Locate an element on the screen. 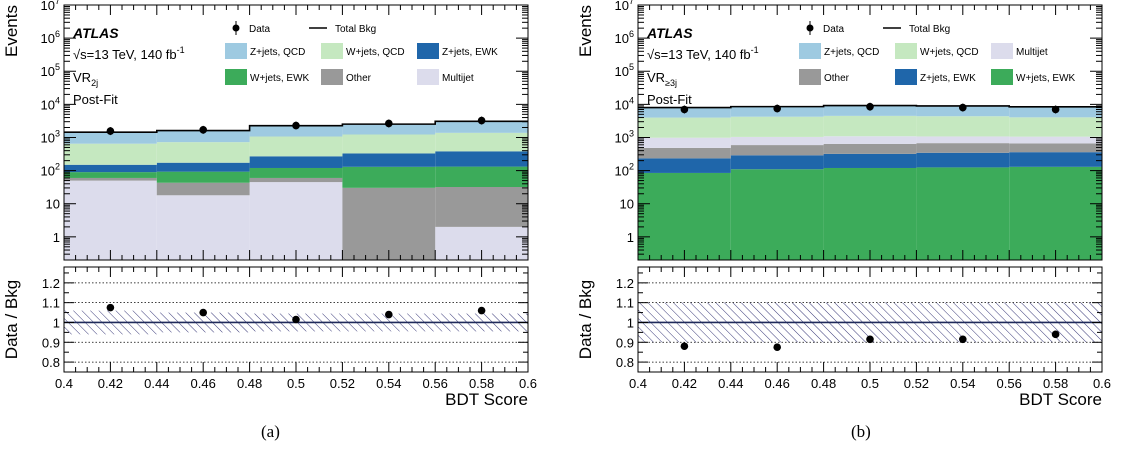 The image size is (1148, 450). a-ytick-label-2: 10² is located at coordinates (50, 170).